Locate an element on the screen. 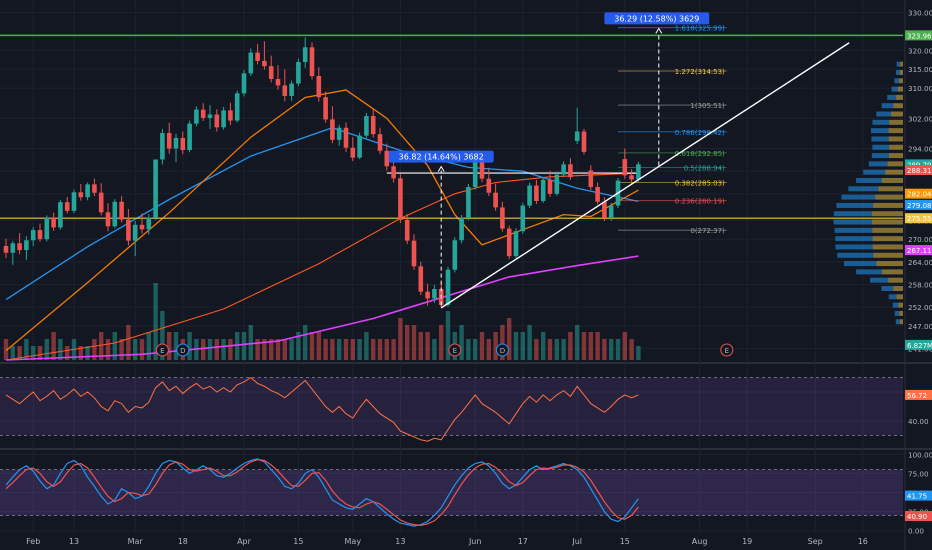 This screenshot has width=932, height=550. earnings-marker is located at coordinates (727, 350).